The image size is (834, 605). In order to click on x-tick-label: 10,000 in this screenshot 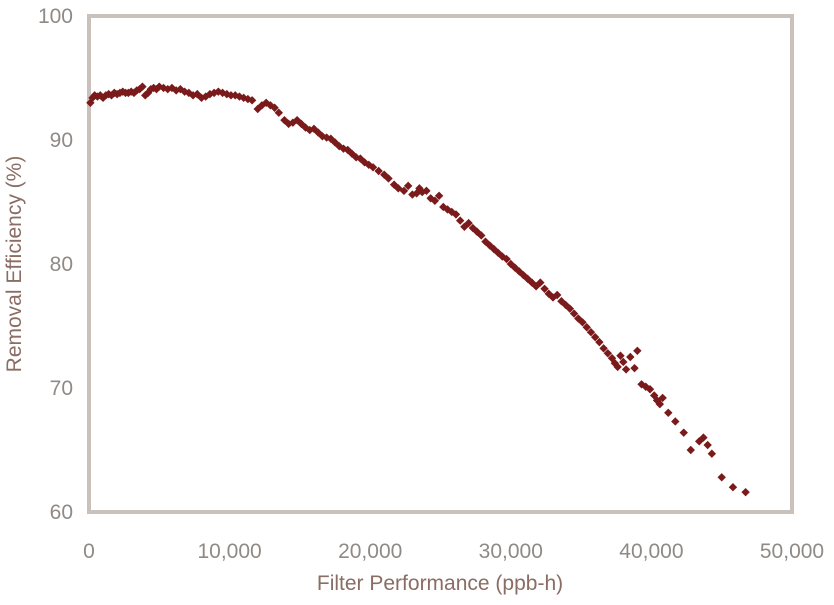, I will do `click(229, 551)`.